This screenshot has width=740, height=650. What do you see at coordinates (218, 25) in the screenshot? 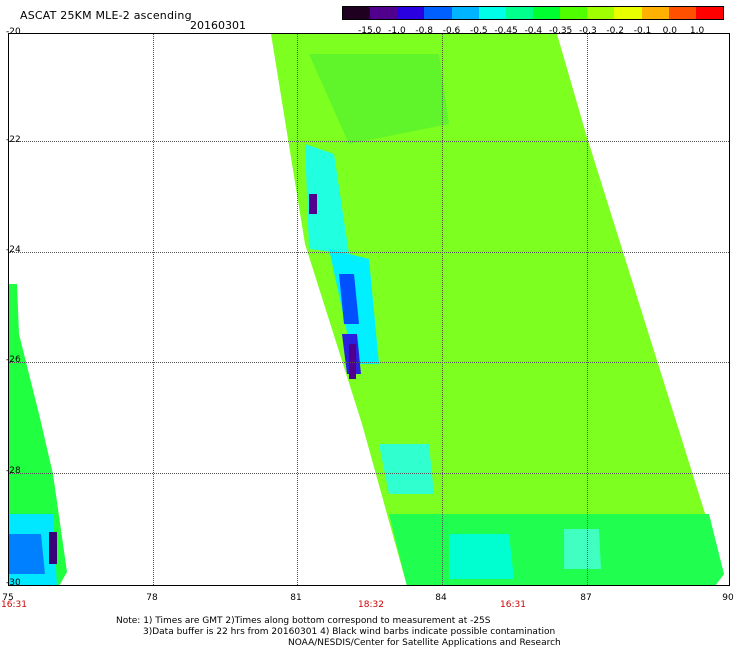
I see `map-date: 20160301` at bounding box center [218, 25].